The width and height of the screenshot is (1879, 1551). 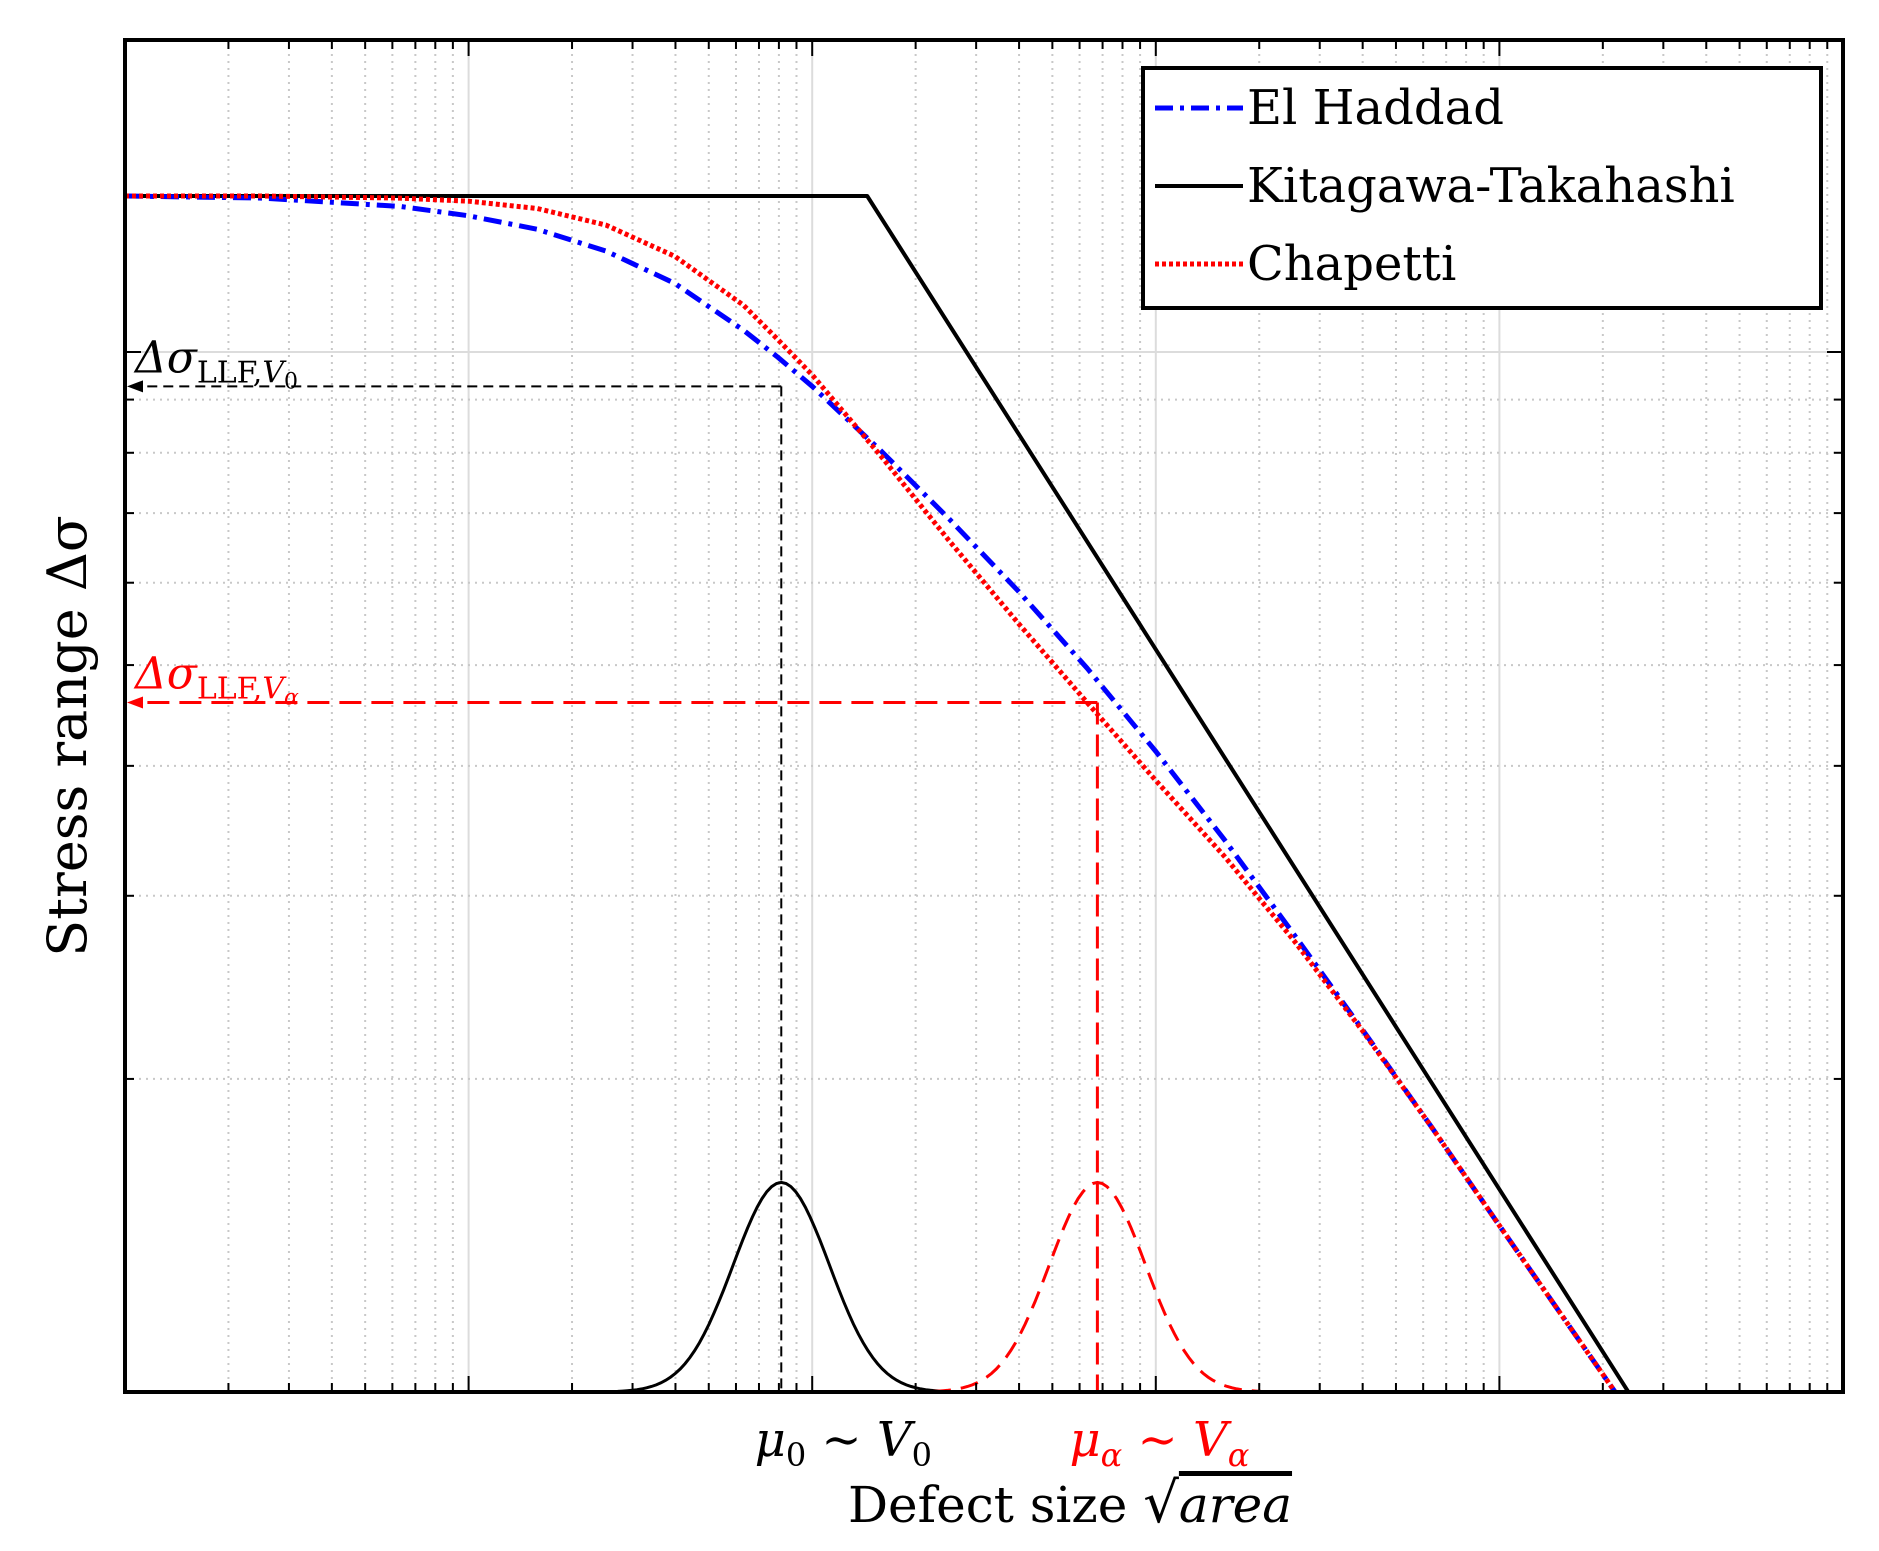 What do you see at coordinates (291, 697) in the screenshot?
I see `annotation-subsubscript: α` at bounding box center [291, 697].